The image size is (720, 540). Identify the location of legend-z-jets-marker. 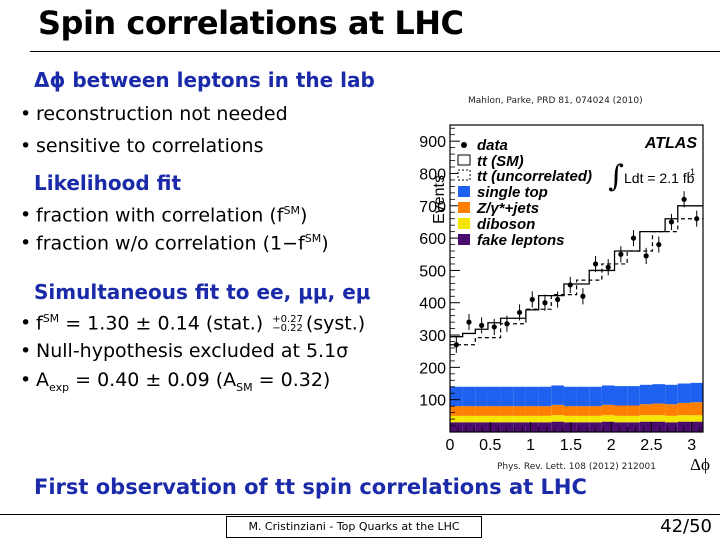
(464, 207).